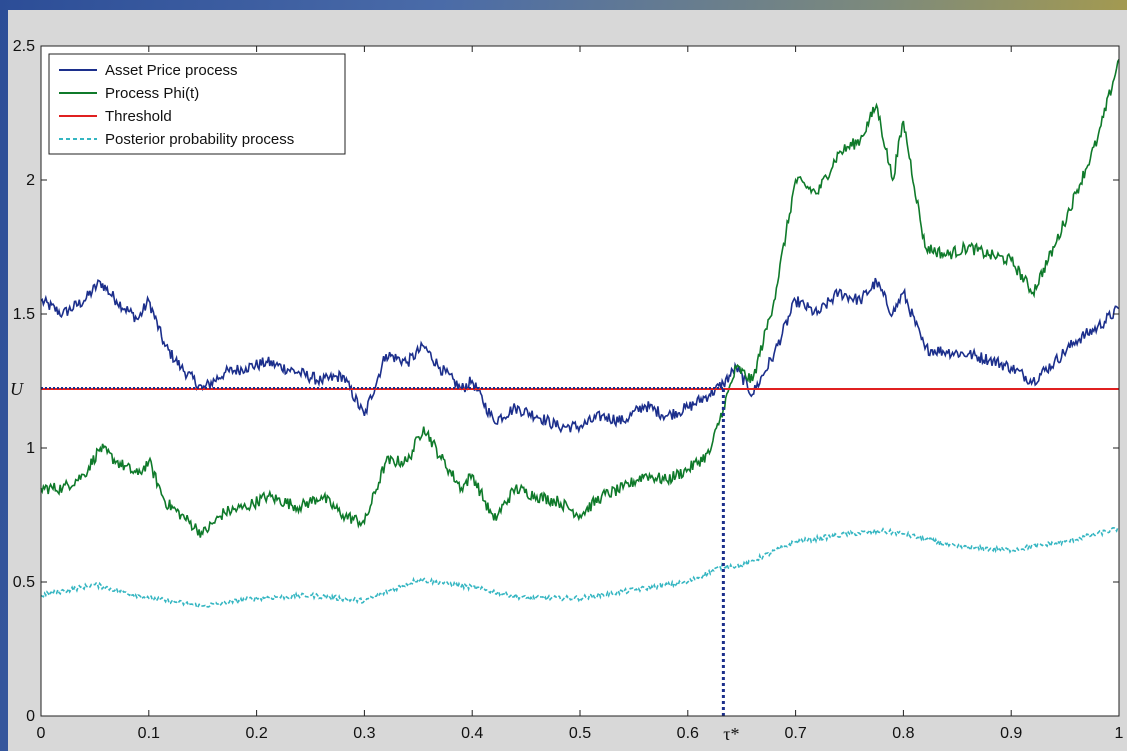  Describe the element at coordinates (24, 582) in the screenshot. I see `y-tick-label: 0.5` at that location.